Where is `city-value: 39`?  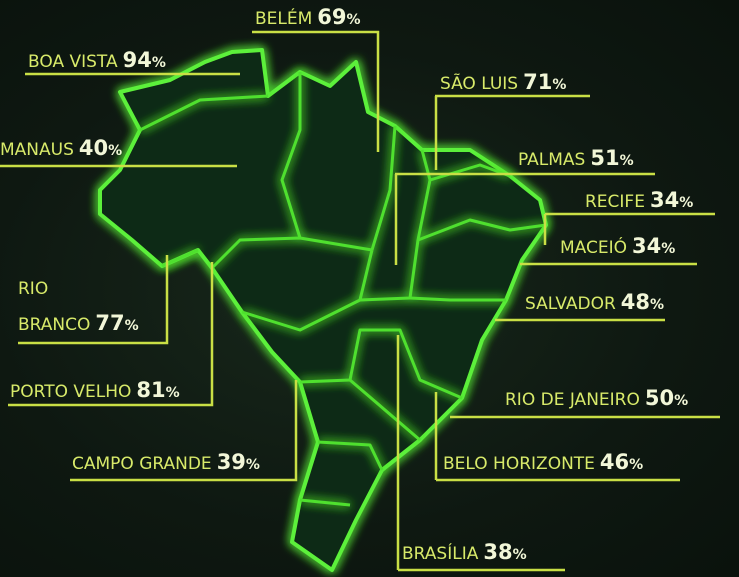 city-value: 39 is located at coordinates (231, 462).